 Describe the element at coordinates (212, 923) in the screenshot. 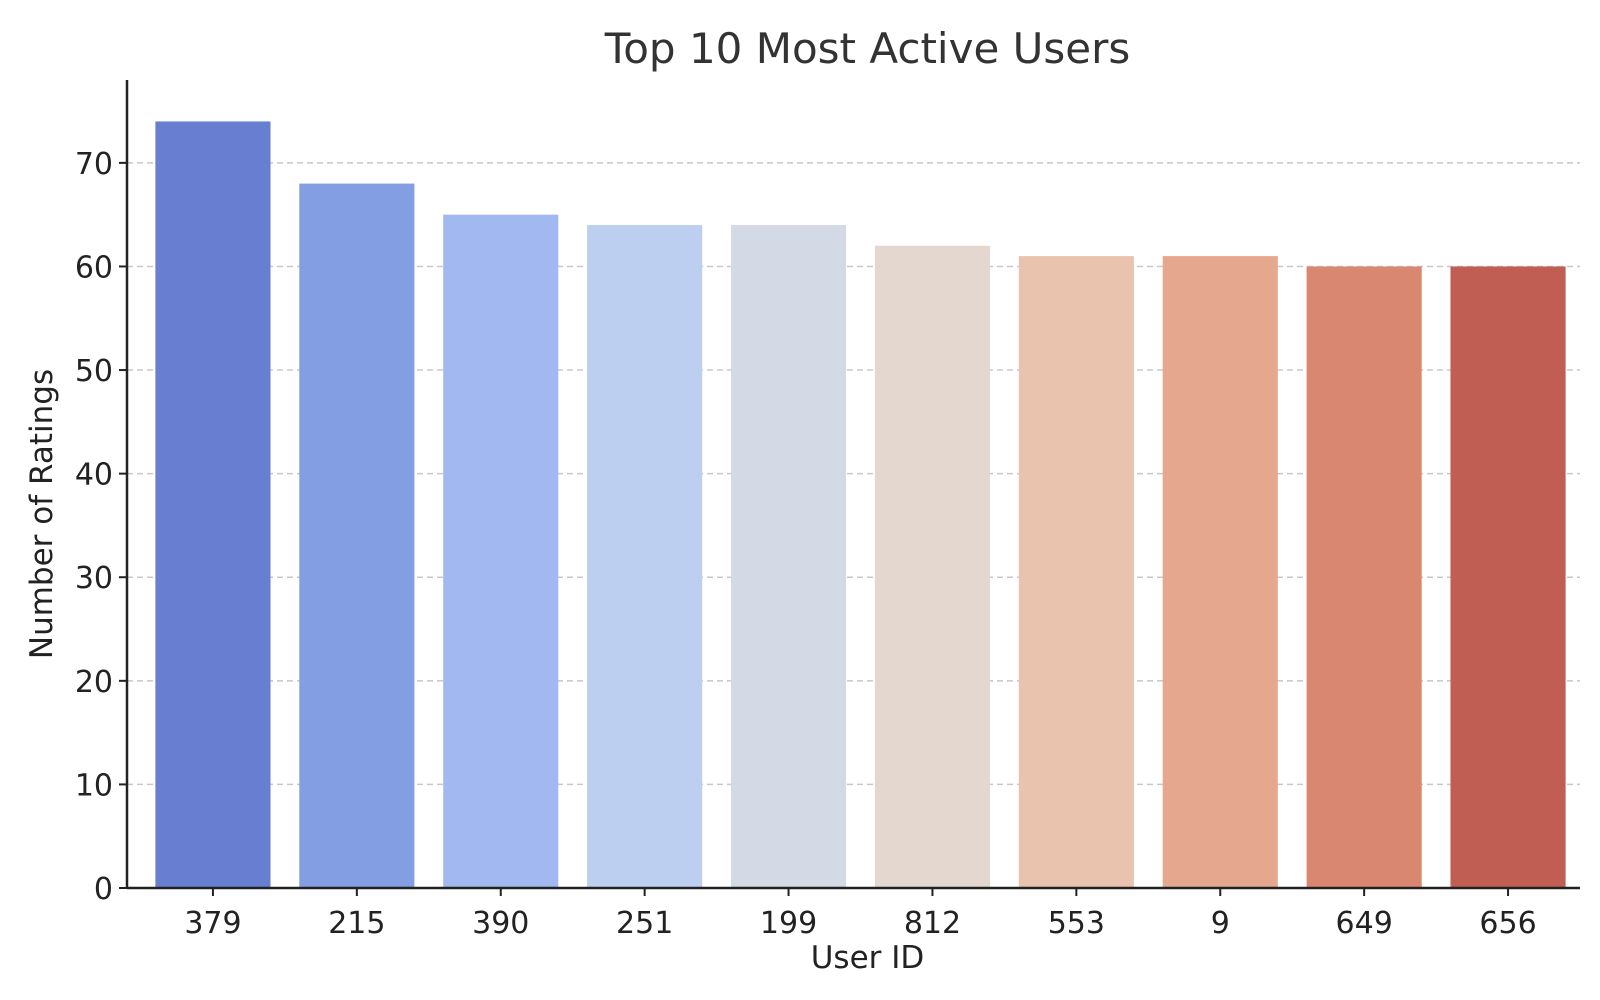

I see `x-tick-label-379: 379` at that location.